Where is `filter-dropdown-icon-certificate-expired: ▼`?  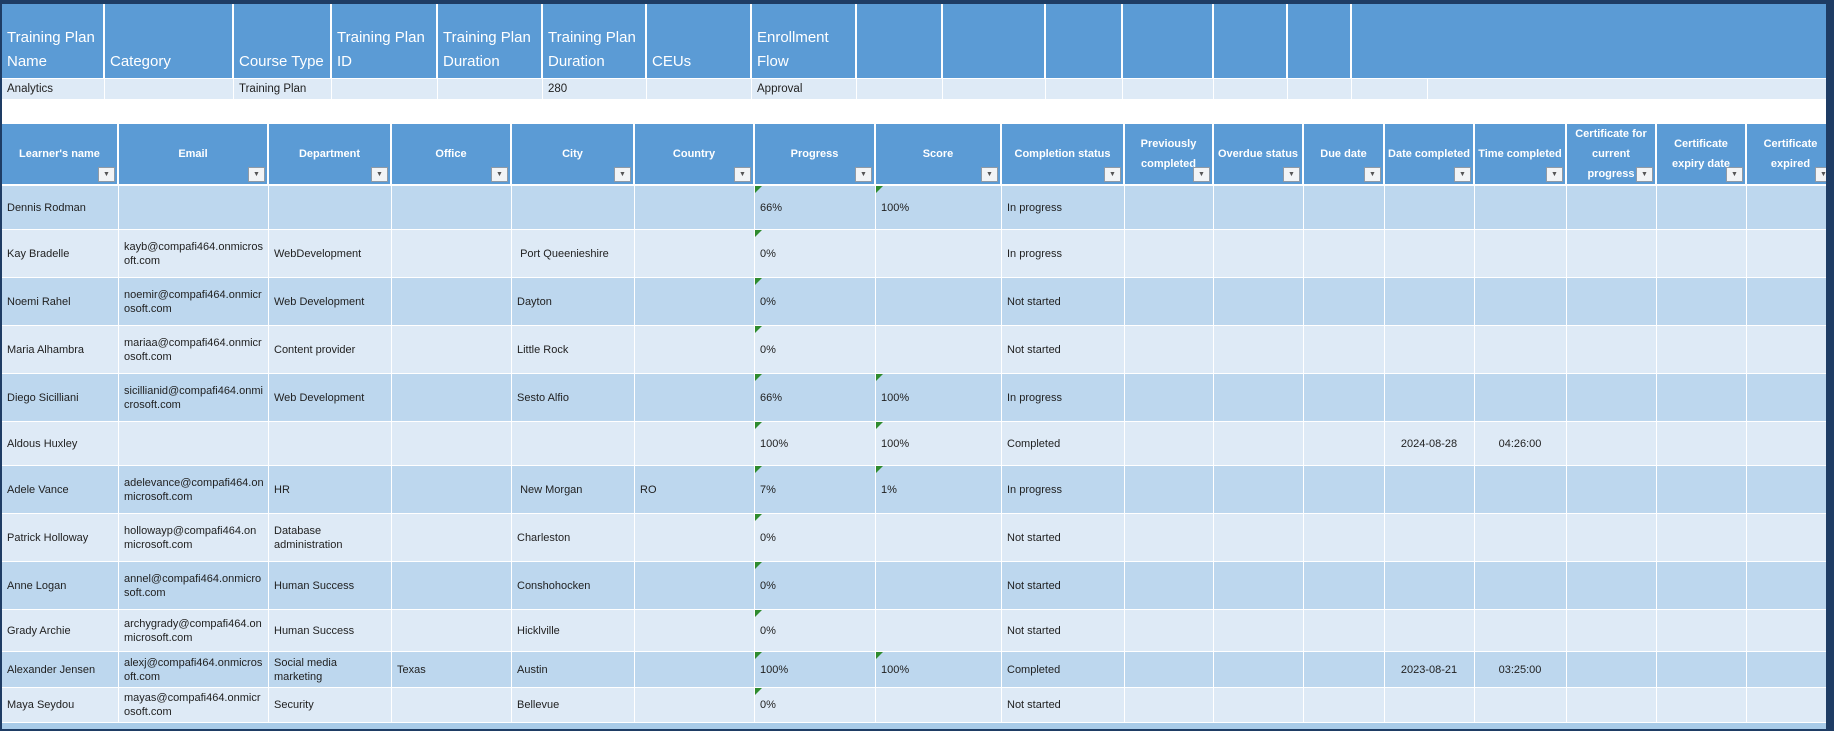
filter-dropdown-icon-certificate-expired: ▼ is located at coordinates (1820, 174).